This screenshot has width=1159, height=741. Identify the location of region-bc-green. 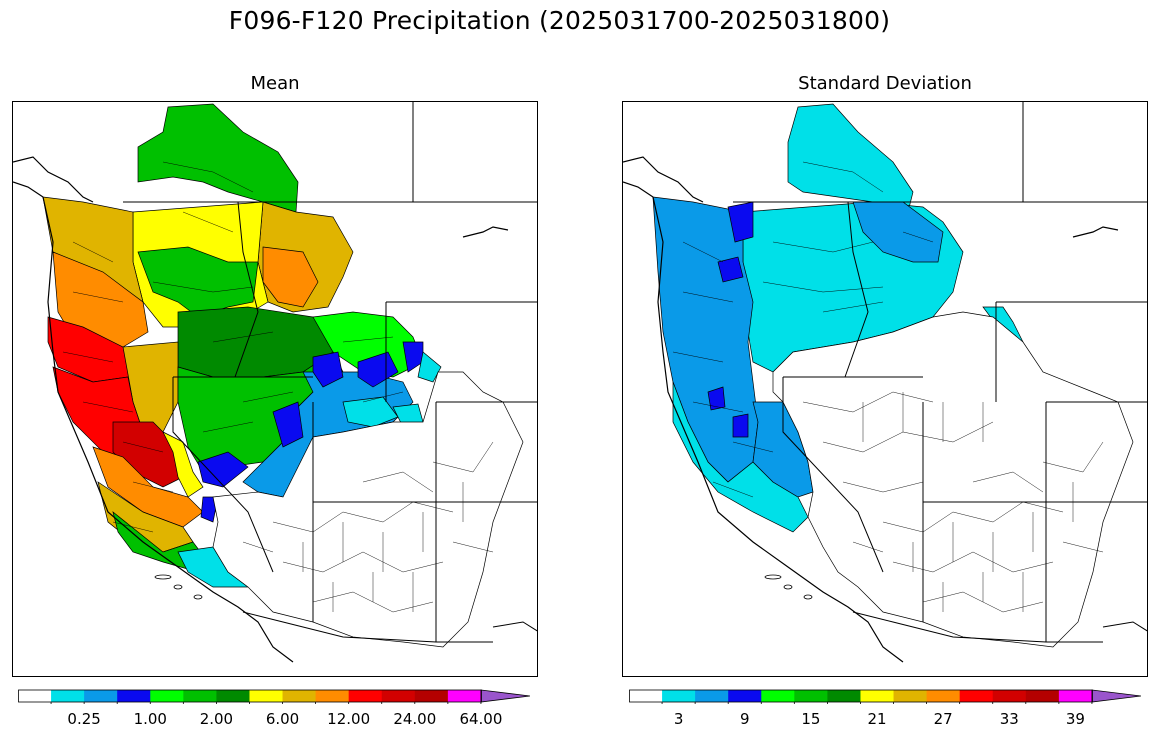
(218, 158).